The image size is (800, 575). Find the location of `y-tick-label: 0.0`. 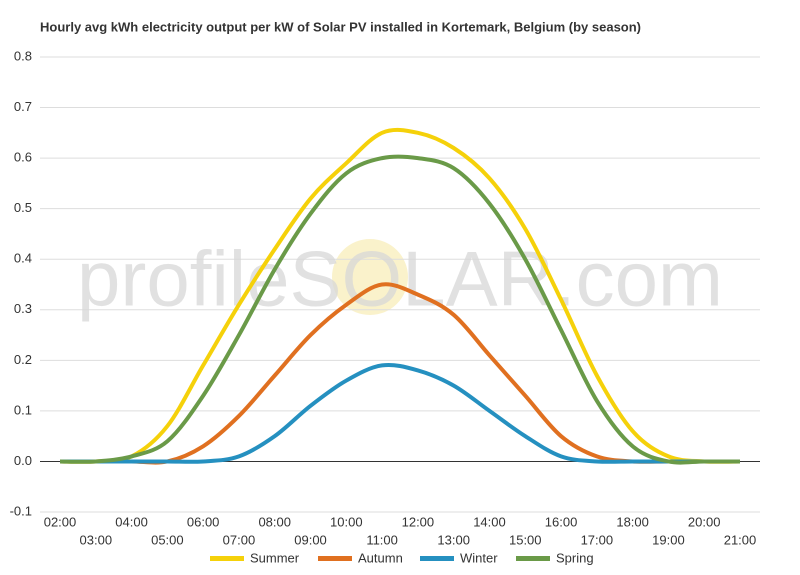

y-tick-label: 0.0 is located at coordinates (23, 460).